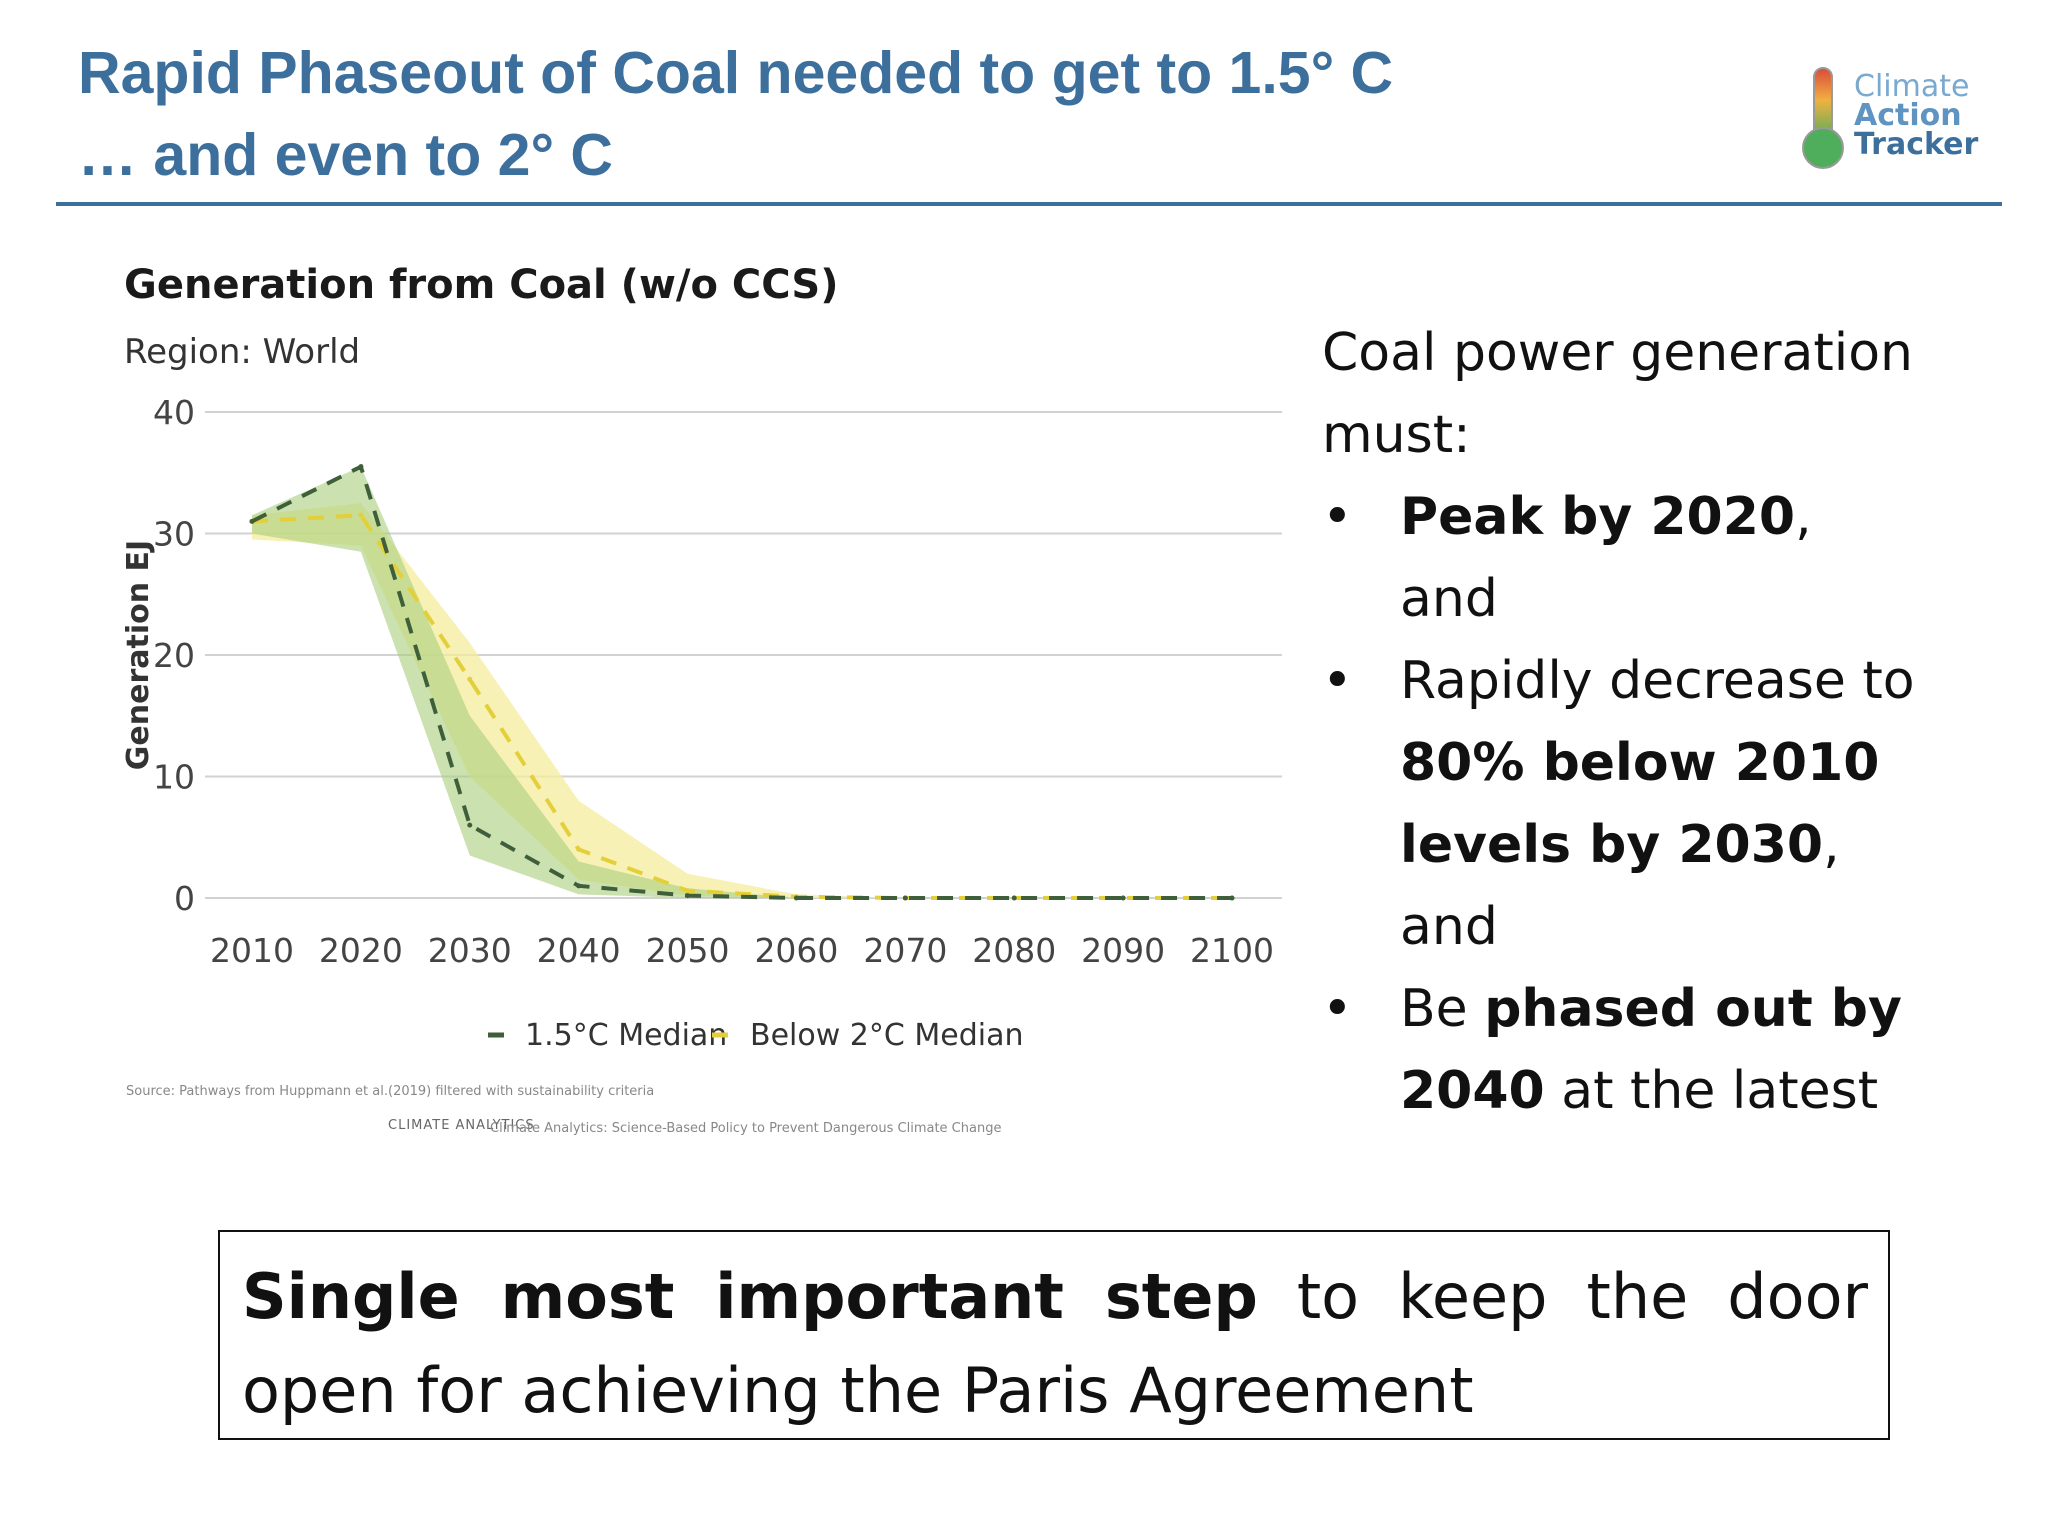  Describe the element at coordinates (796, 950) in the screenshot. I see `x-tick-label: 2060` at that location.